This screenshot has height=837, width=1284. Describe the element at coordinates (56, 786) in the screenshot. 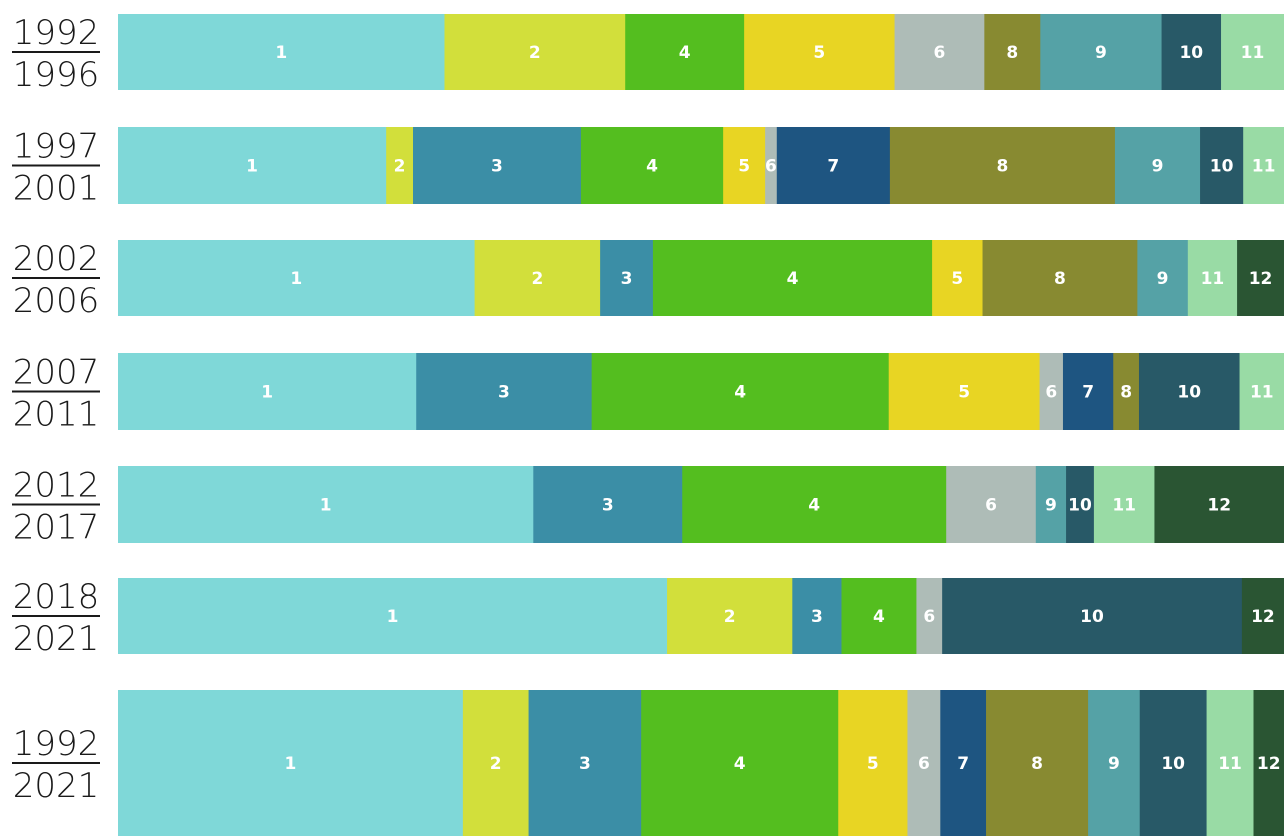

I see `period-end: 2021` at that location.